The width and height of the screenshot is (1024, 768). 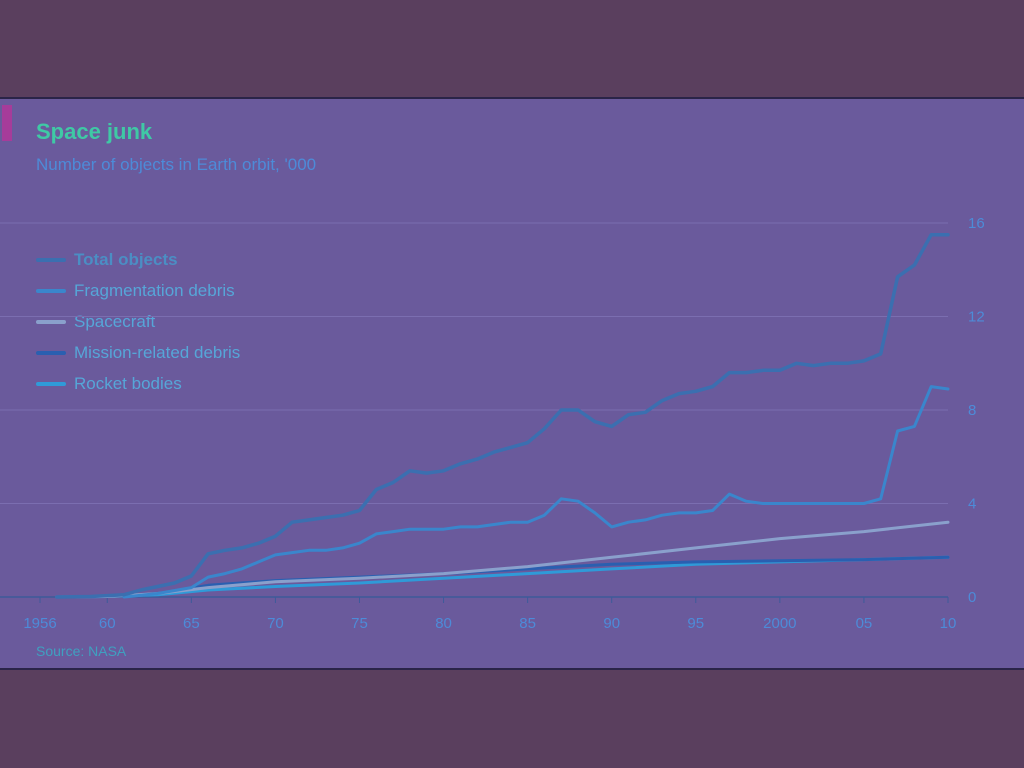 I want to click on legend-item-mission: Mission-related debris, so click(x=138, y=352).